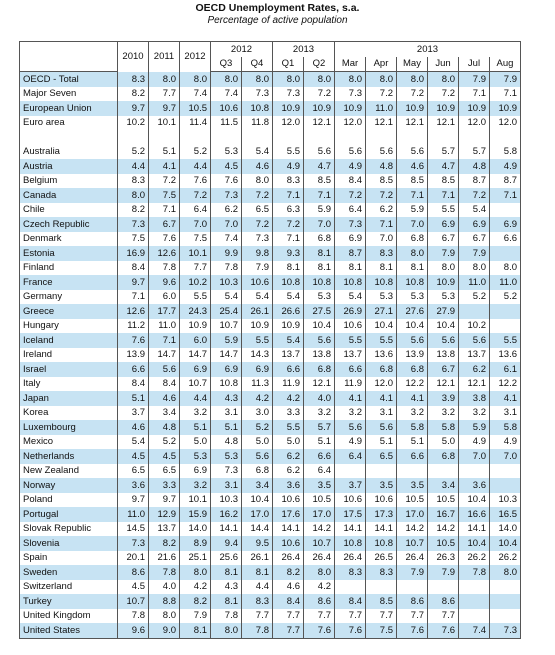  I want to click on value-cell: 14.0, so click(505, 528).